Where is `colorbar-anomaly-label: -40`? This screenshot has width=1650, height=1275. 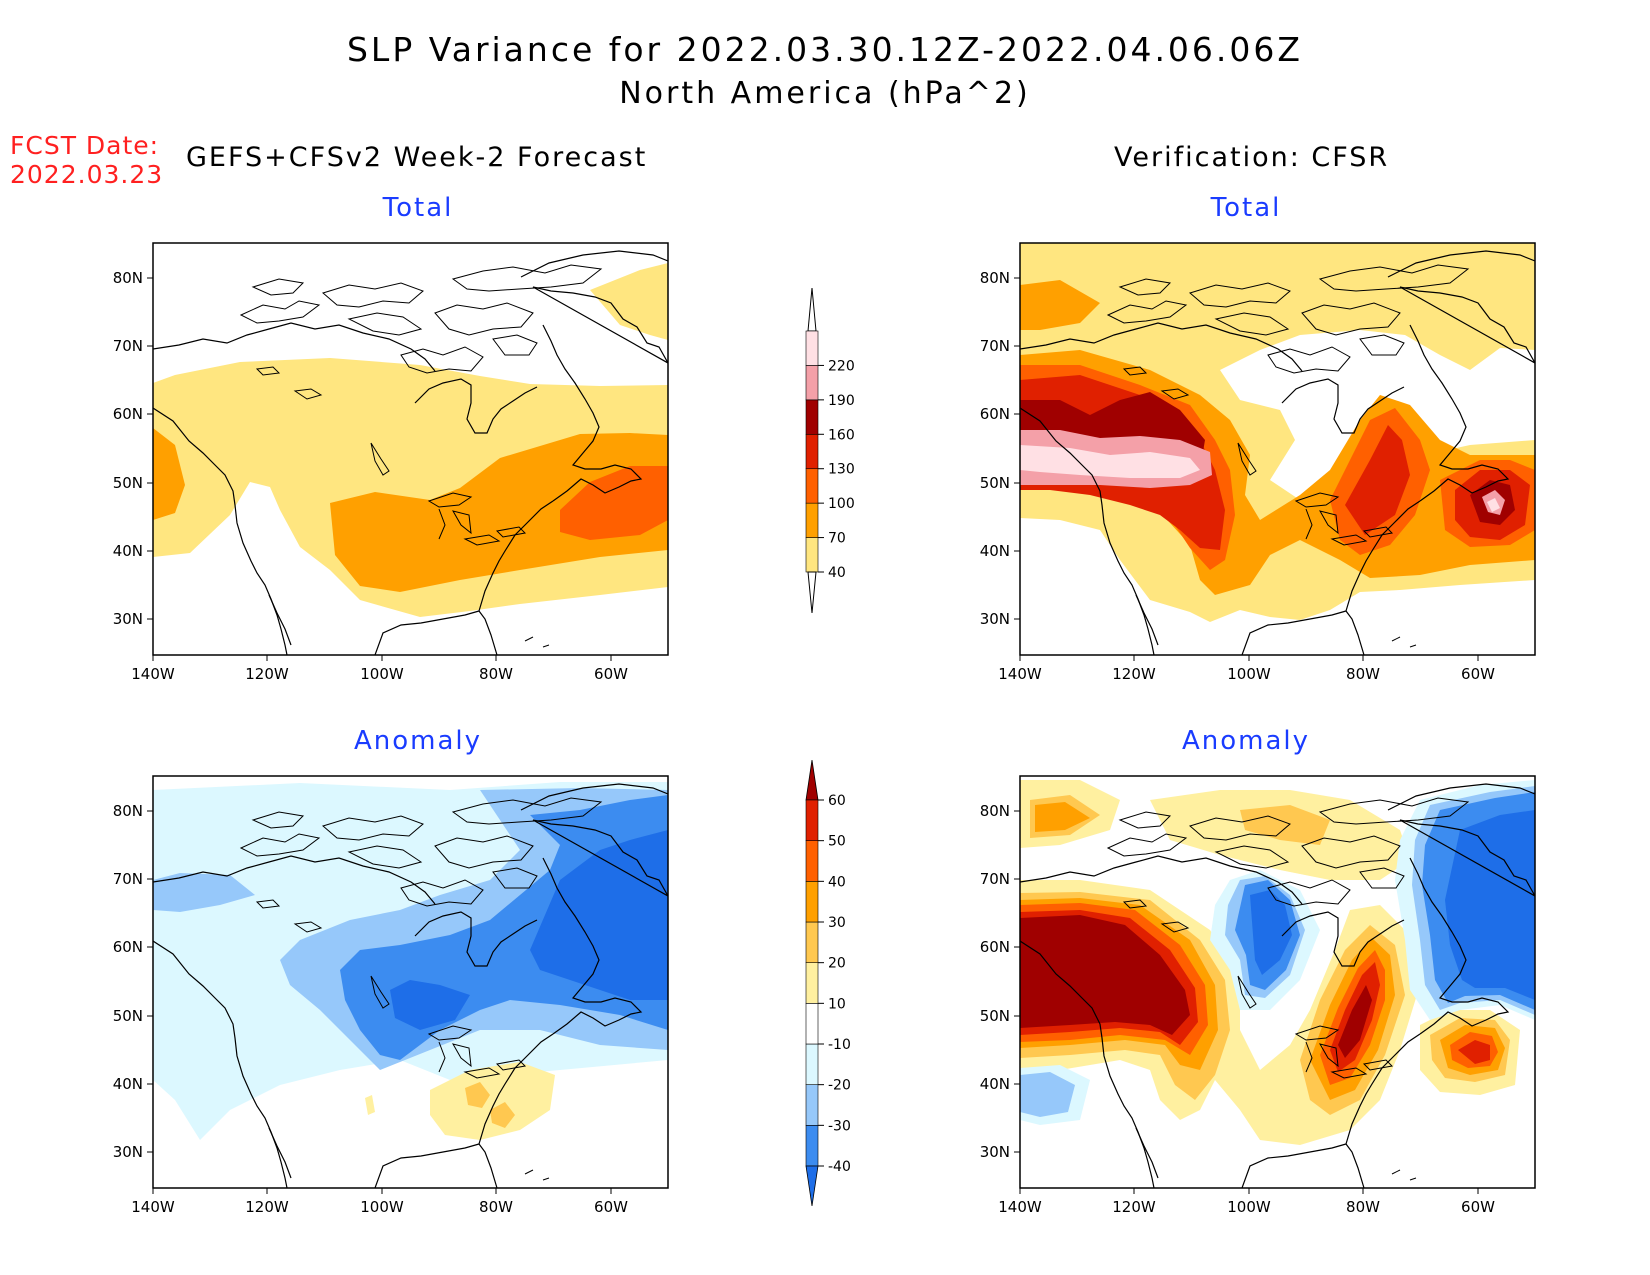 colorbar-anomaly-label: -40 is located at coordinates (839, 1167).